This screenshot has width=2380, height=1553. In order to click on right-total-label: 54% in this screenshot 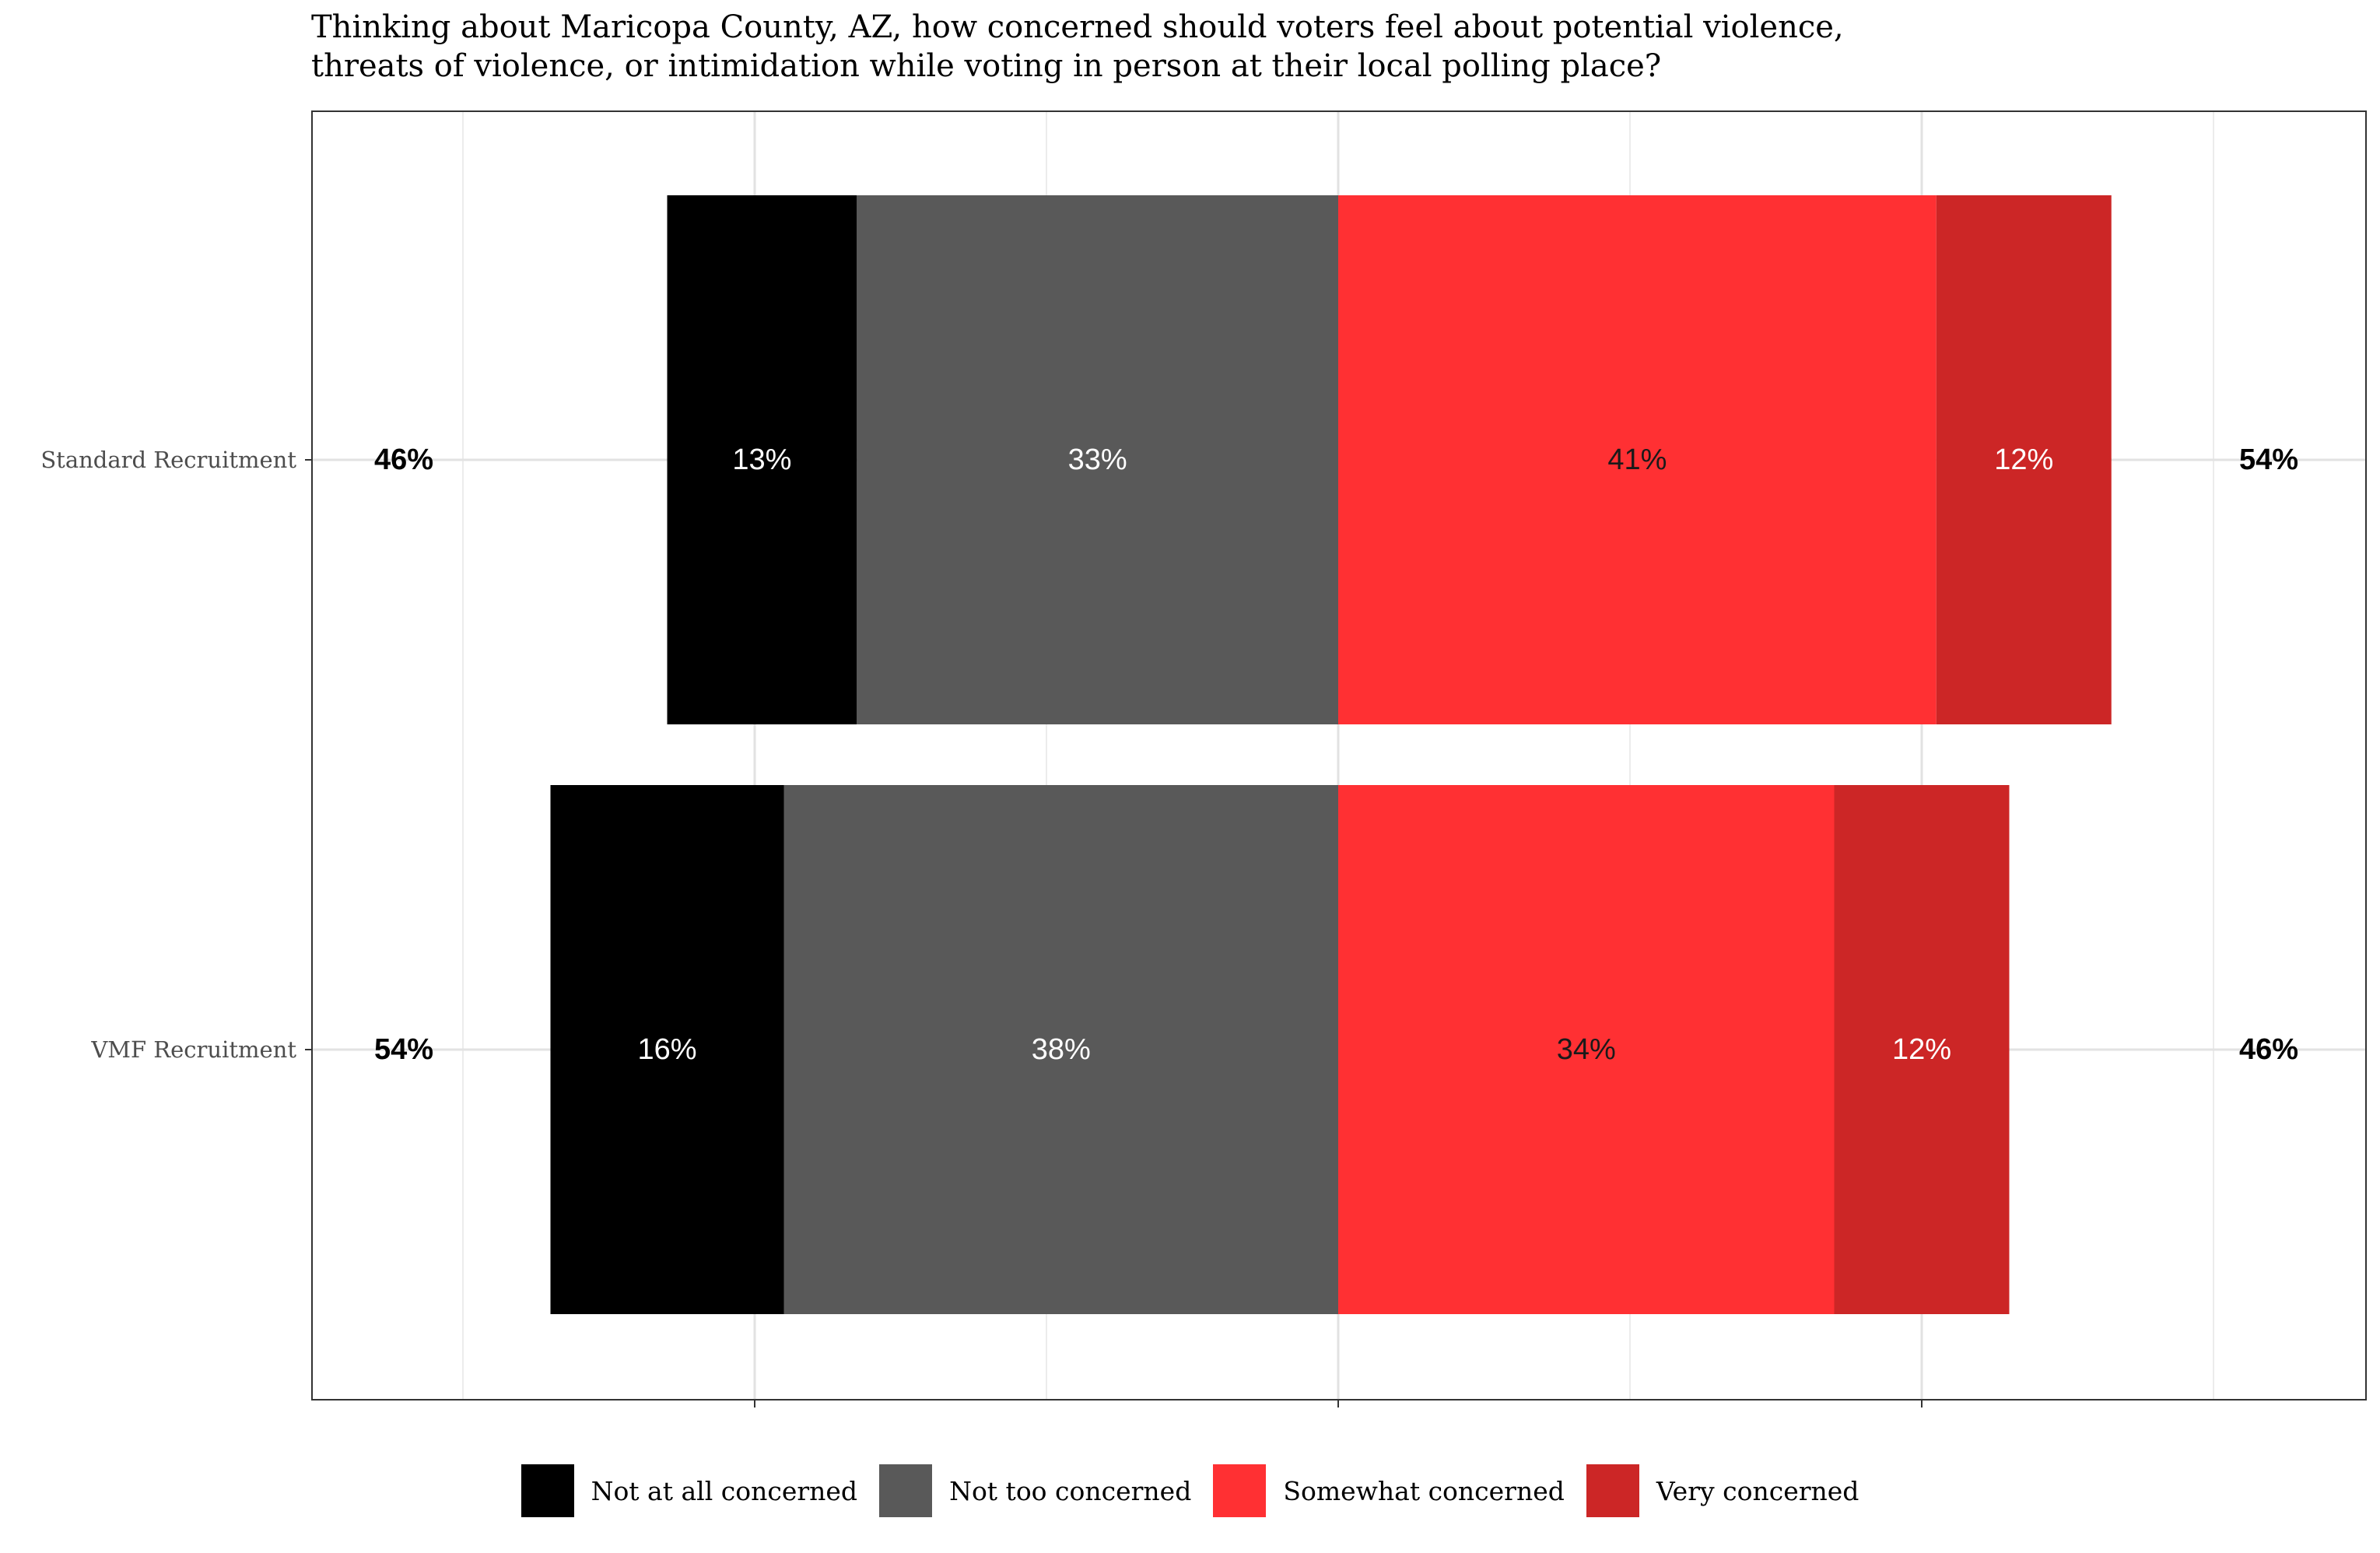, I will do `click(2269, 460)`.